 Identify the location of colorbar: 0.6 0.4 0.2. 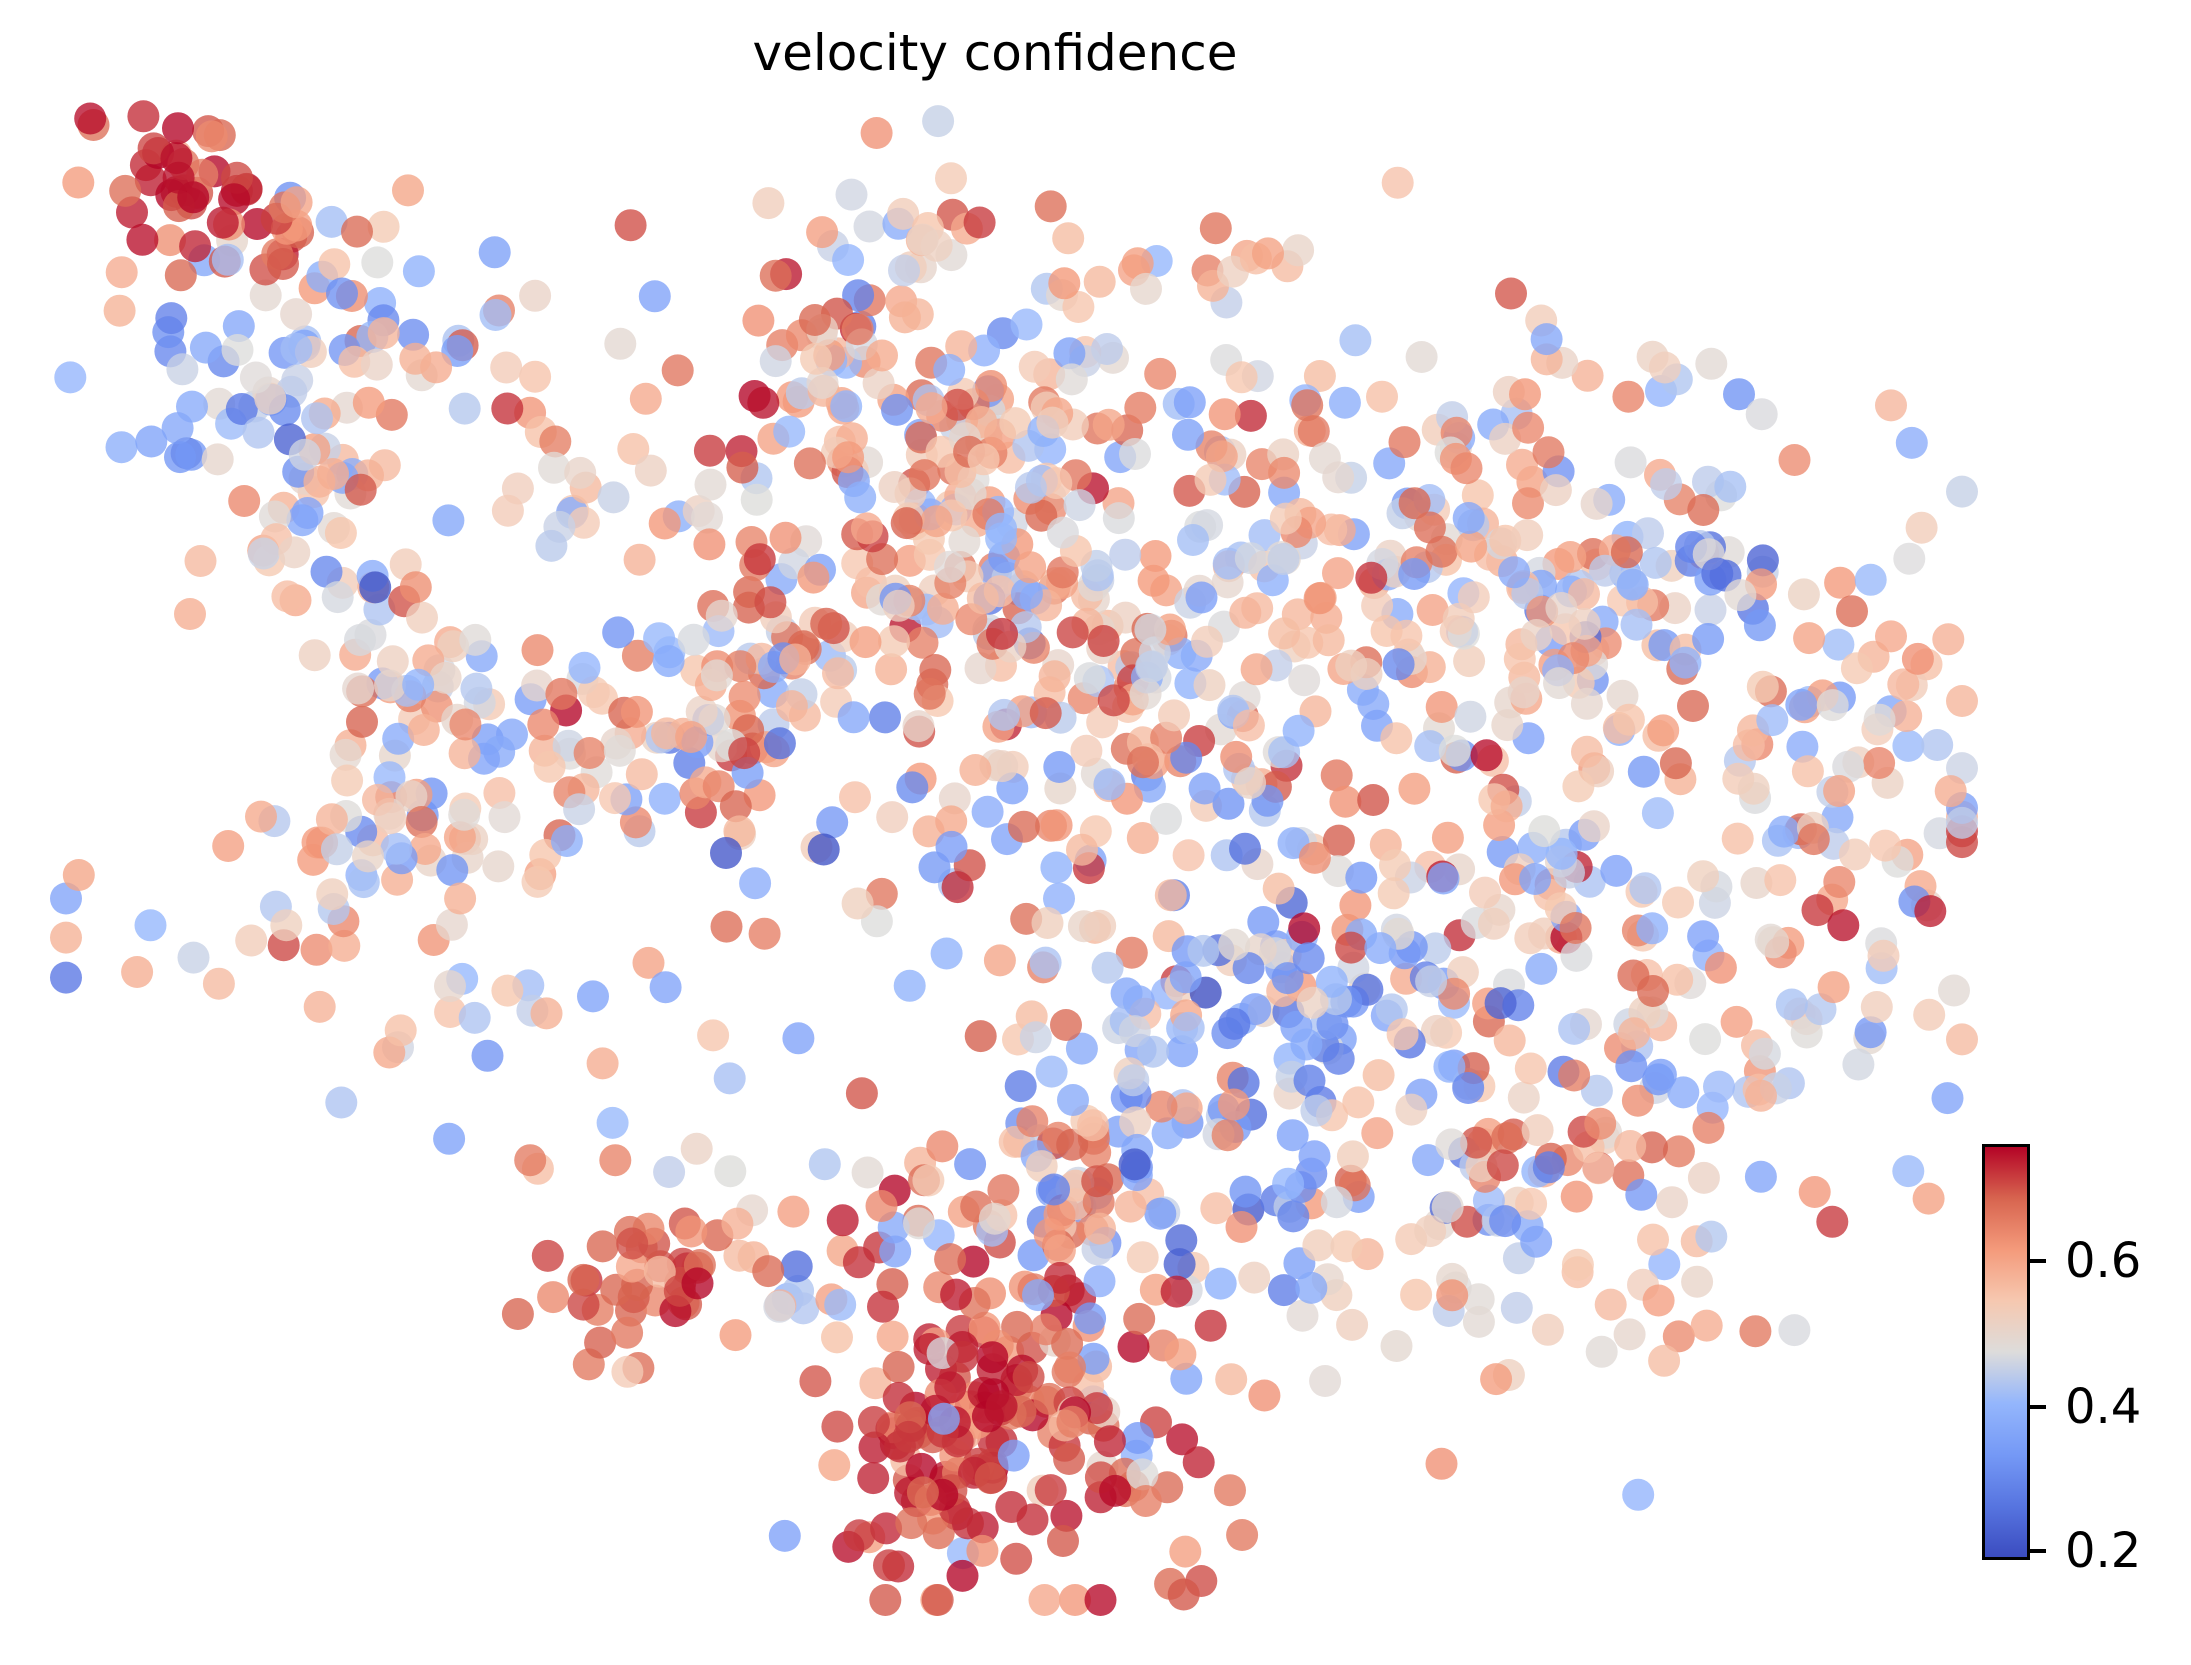
(2061, 1361).